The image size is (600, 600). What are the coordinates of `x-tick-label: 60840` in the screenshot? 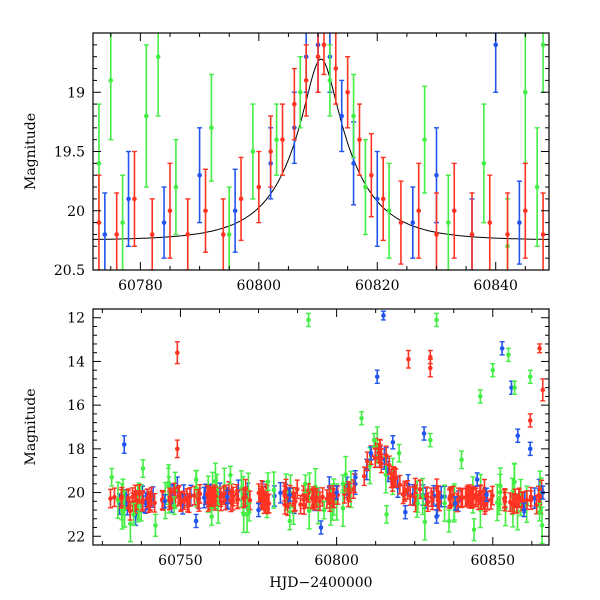 It's located at (495, 286).